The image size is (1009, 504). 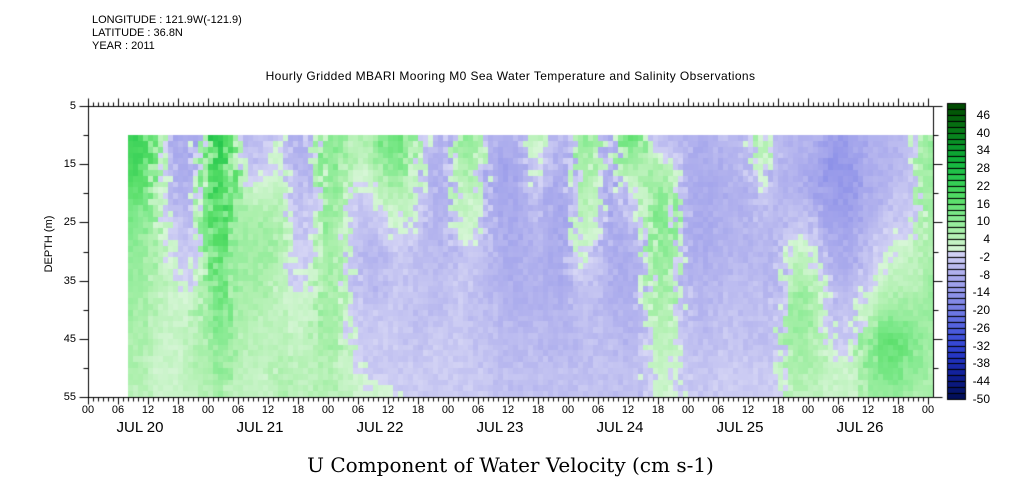 I want to click on colorbar-tick-label: 16, so click(x=983, y=203).